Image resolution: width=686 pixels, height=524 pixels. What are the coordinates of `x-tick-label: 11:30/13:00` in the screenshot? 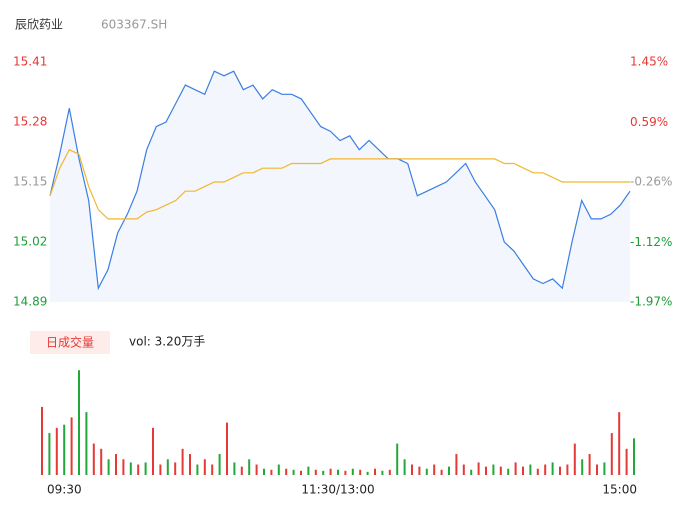 It's located at (337, 490).